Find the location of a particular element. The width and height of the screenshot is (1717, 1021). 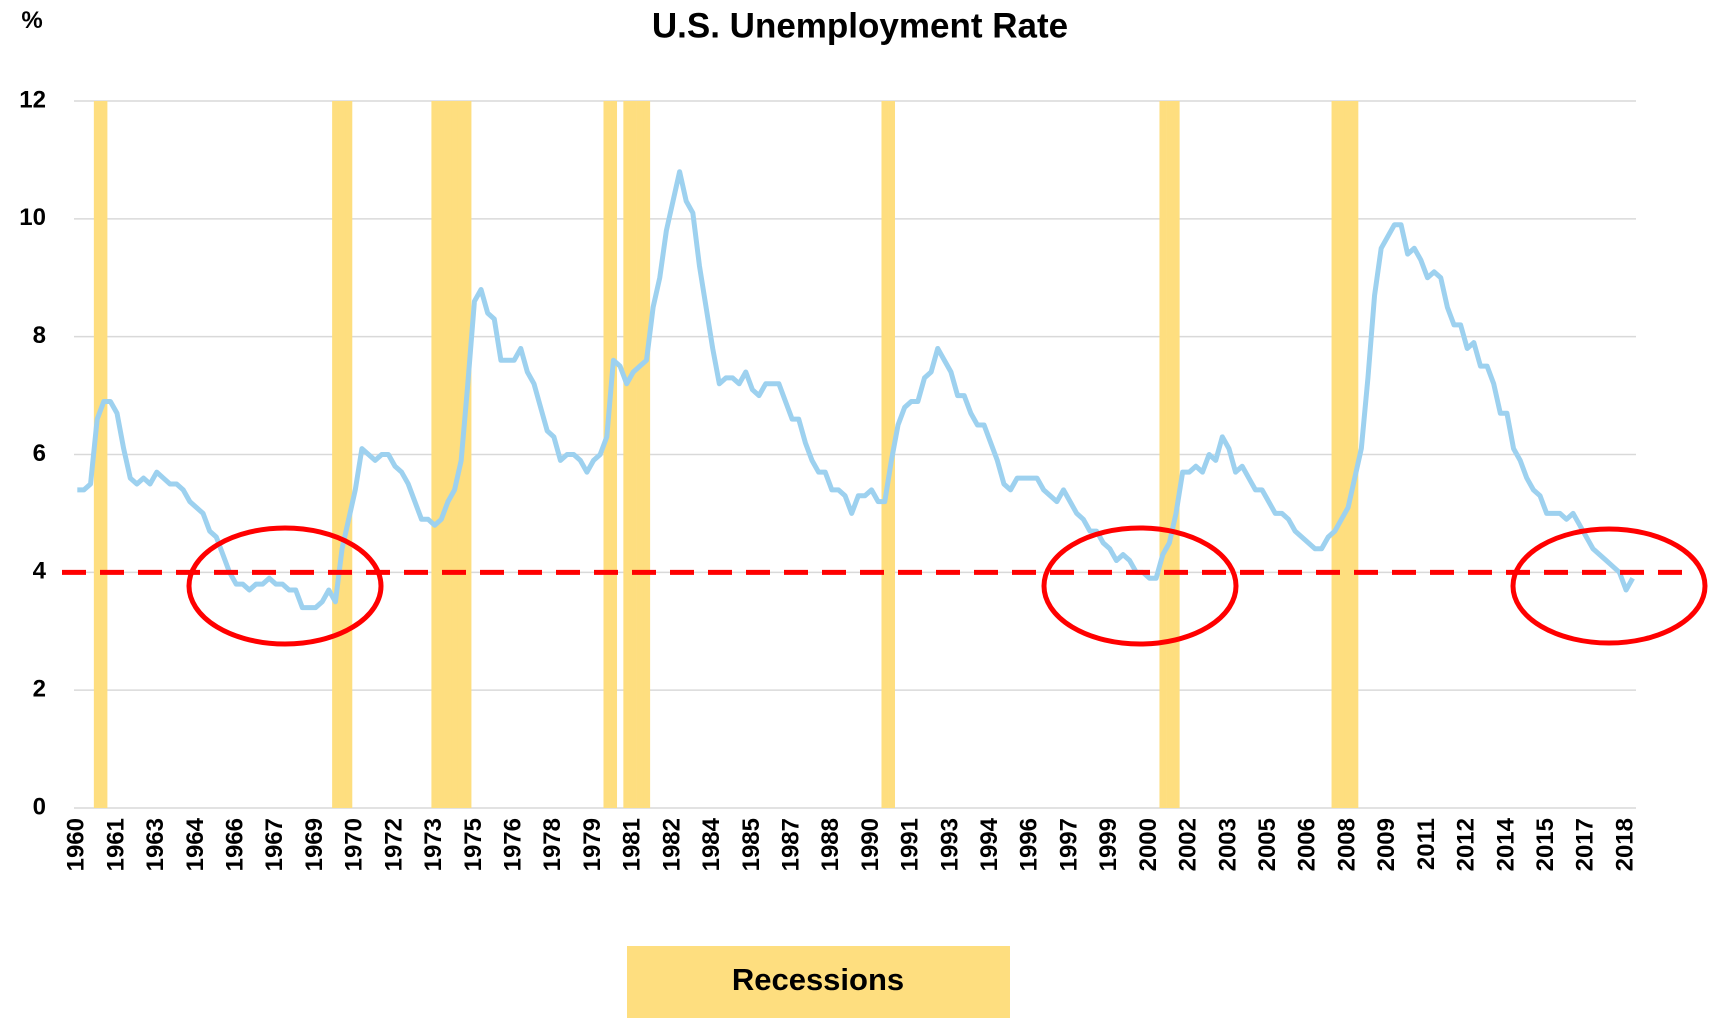

x-tick-label: 1984 is located at coordinates (711, 844).